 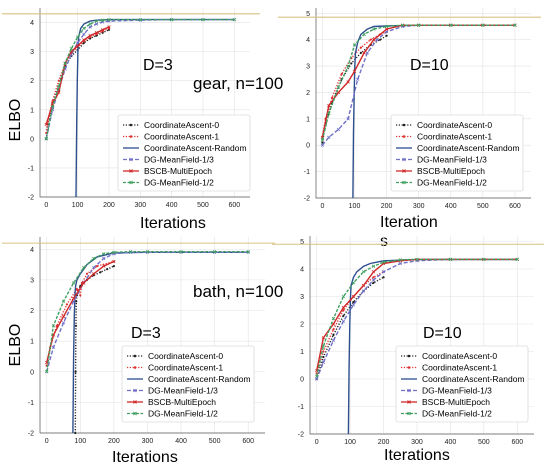 What do you see at coordinates (158, 65) in the screenshot?
I see `panel-title: D=3` at bounding box center [158, 65].